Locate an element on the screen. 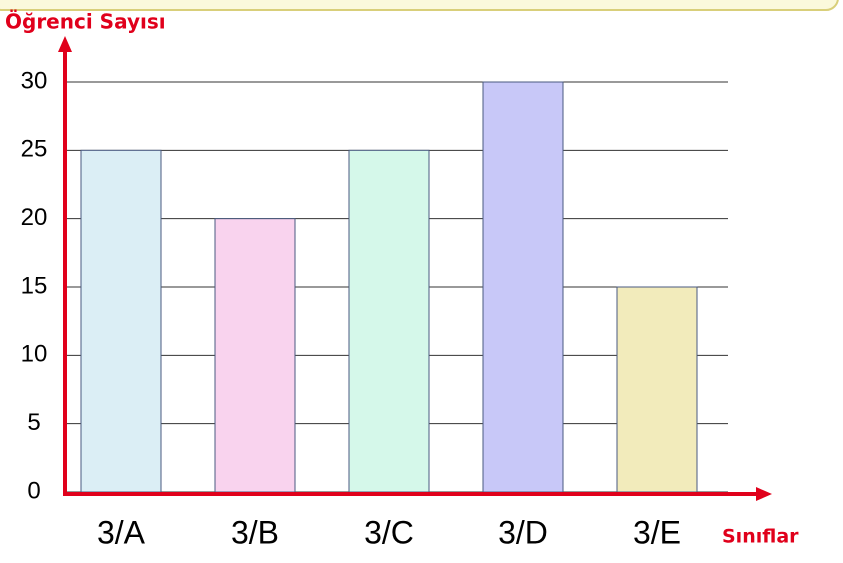  x-tick-label: 3/C is located at coordinates (389, 532).